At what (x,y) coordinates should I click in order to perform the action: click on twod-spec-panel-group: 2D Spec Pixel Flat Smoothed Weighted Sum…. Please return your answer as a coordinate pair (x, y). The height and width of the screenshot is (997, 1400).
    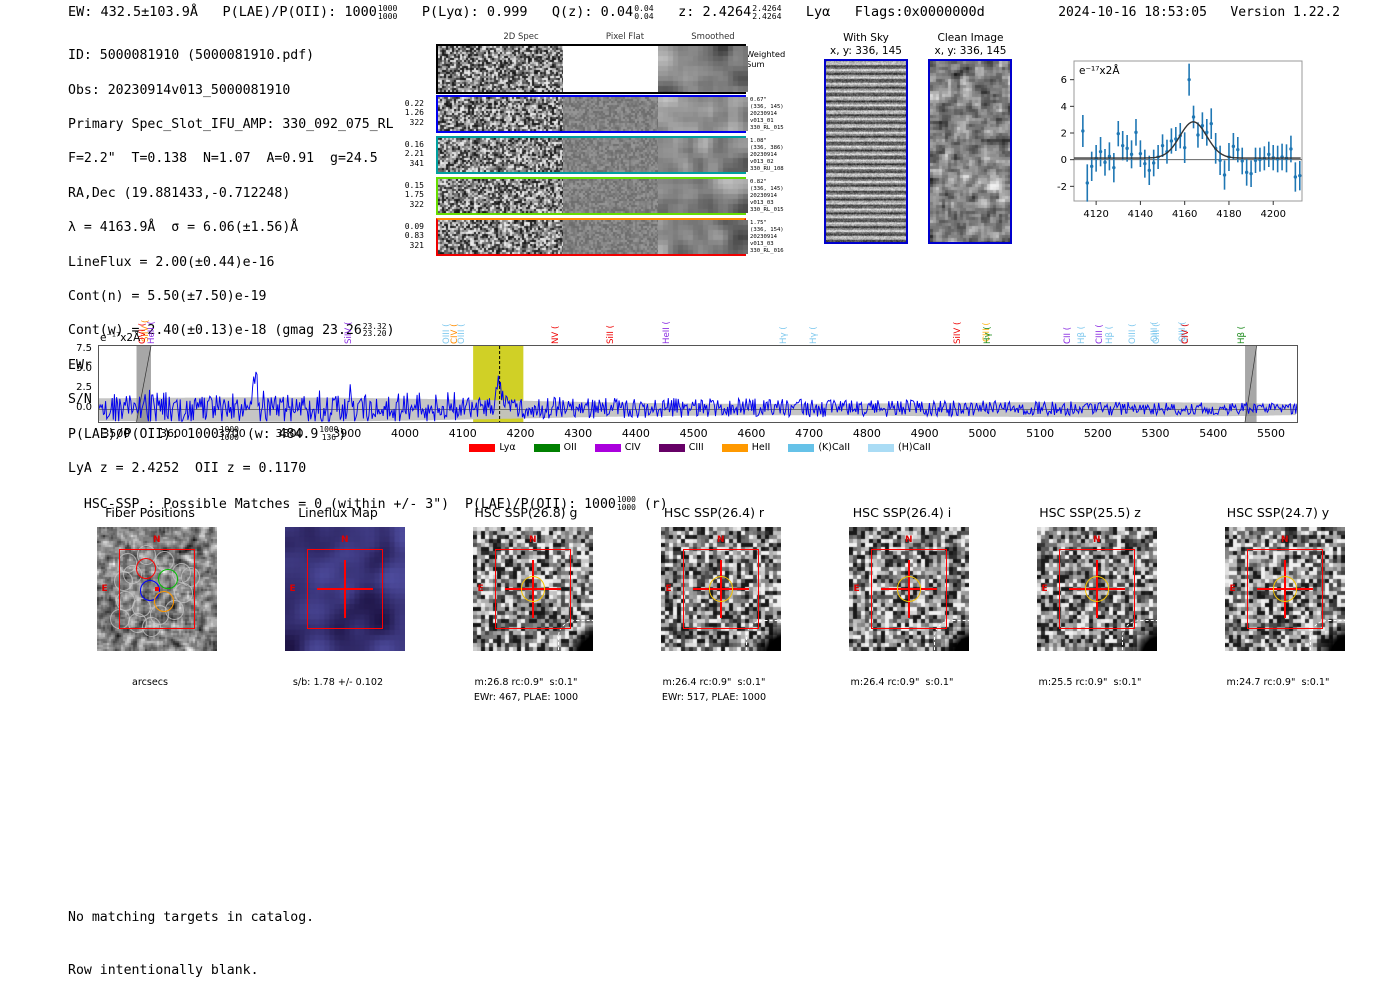
    Looking at the image, I should click on (595, 144).